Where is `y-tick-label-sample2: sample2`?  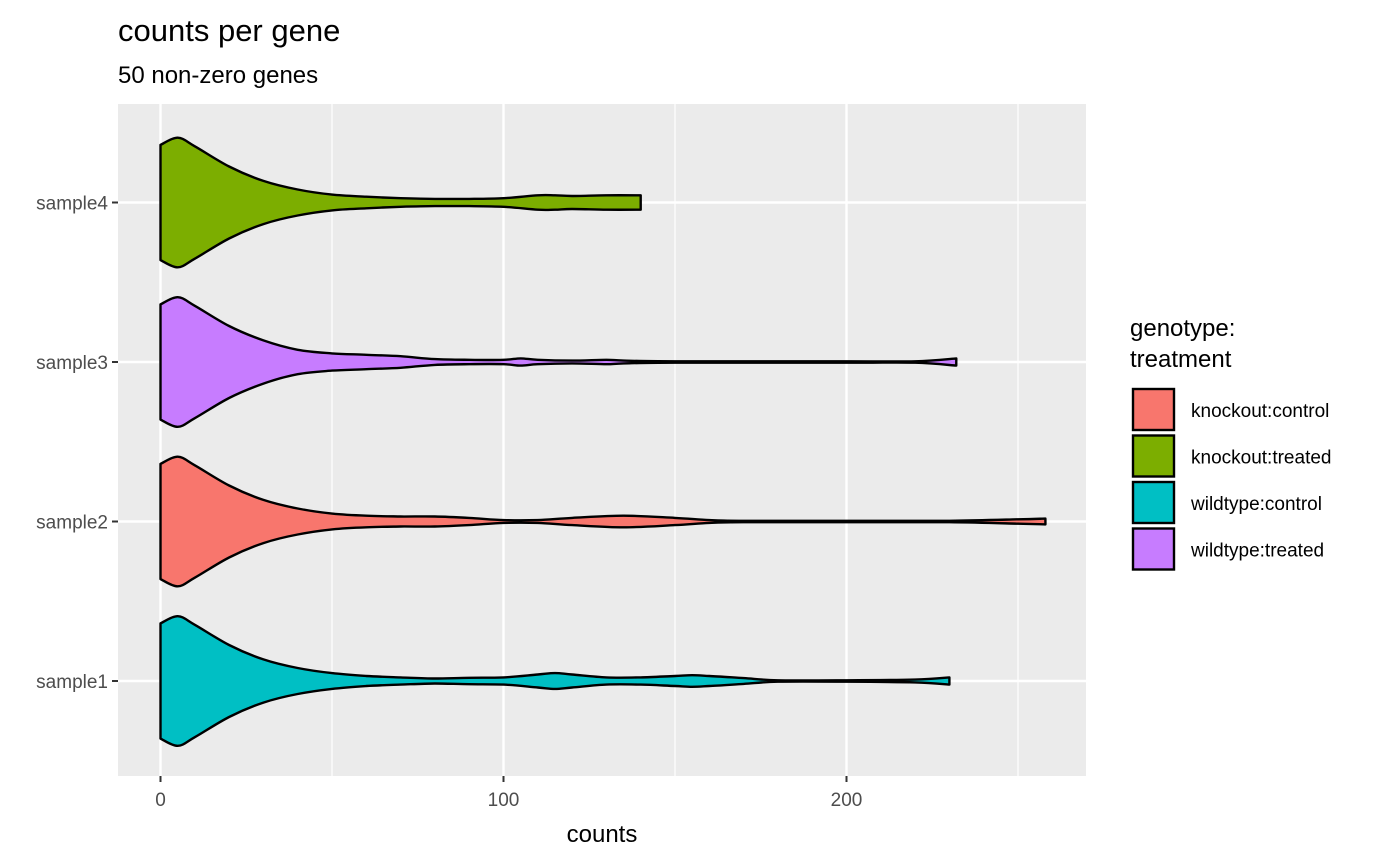
y-tick-label-sample2: sample2 is located at coordinates (72, 523).